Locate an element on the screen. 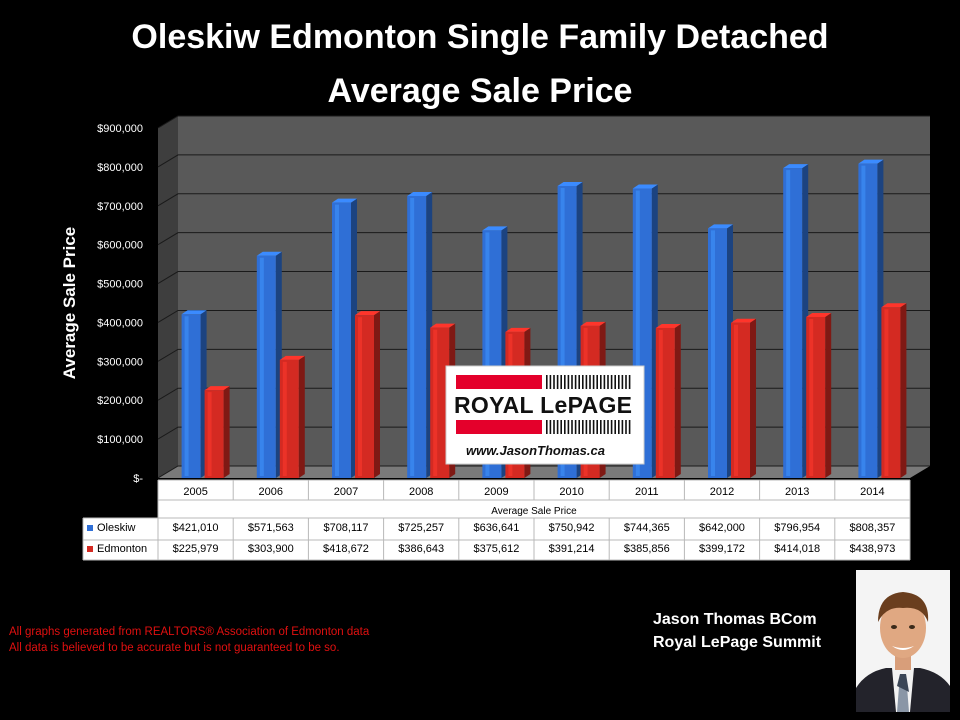 Image resolution: width=960 pixels, height=720 pixels. data-label-oleskiw: $708,117 is located at coordinates (345, 528).